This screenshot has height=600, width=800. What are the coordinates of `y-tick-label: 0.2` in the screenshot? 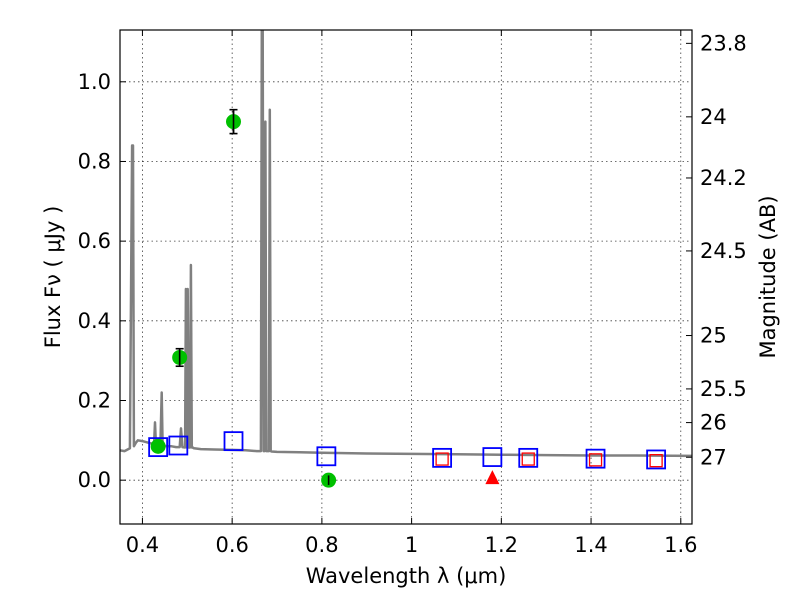 It's located at (94, 401).